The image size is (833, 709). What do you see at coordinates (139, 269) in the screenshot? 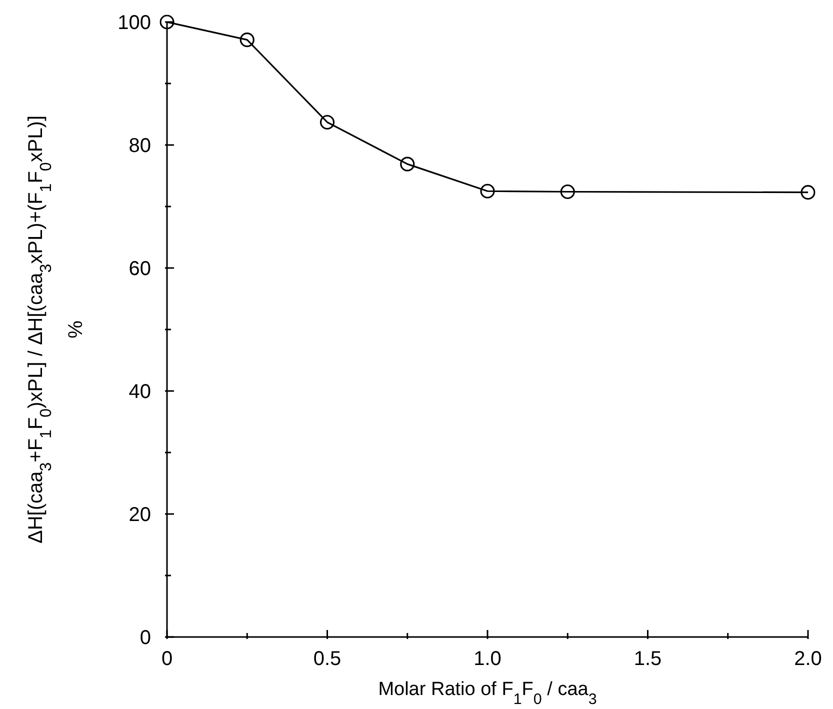
I see `y-tick-label: 60` at bounding box center [139, 269].